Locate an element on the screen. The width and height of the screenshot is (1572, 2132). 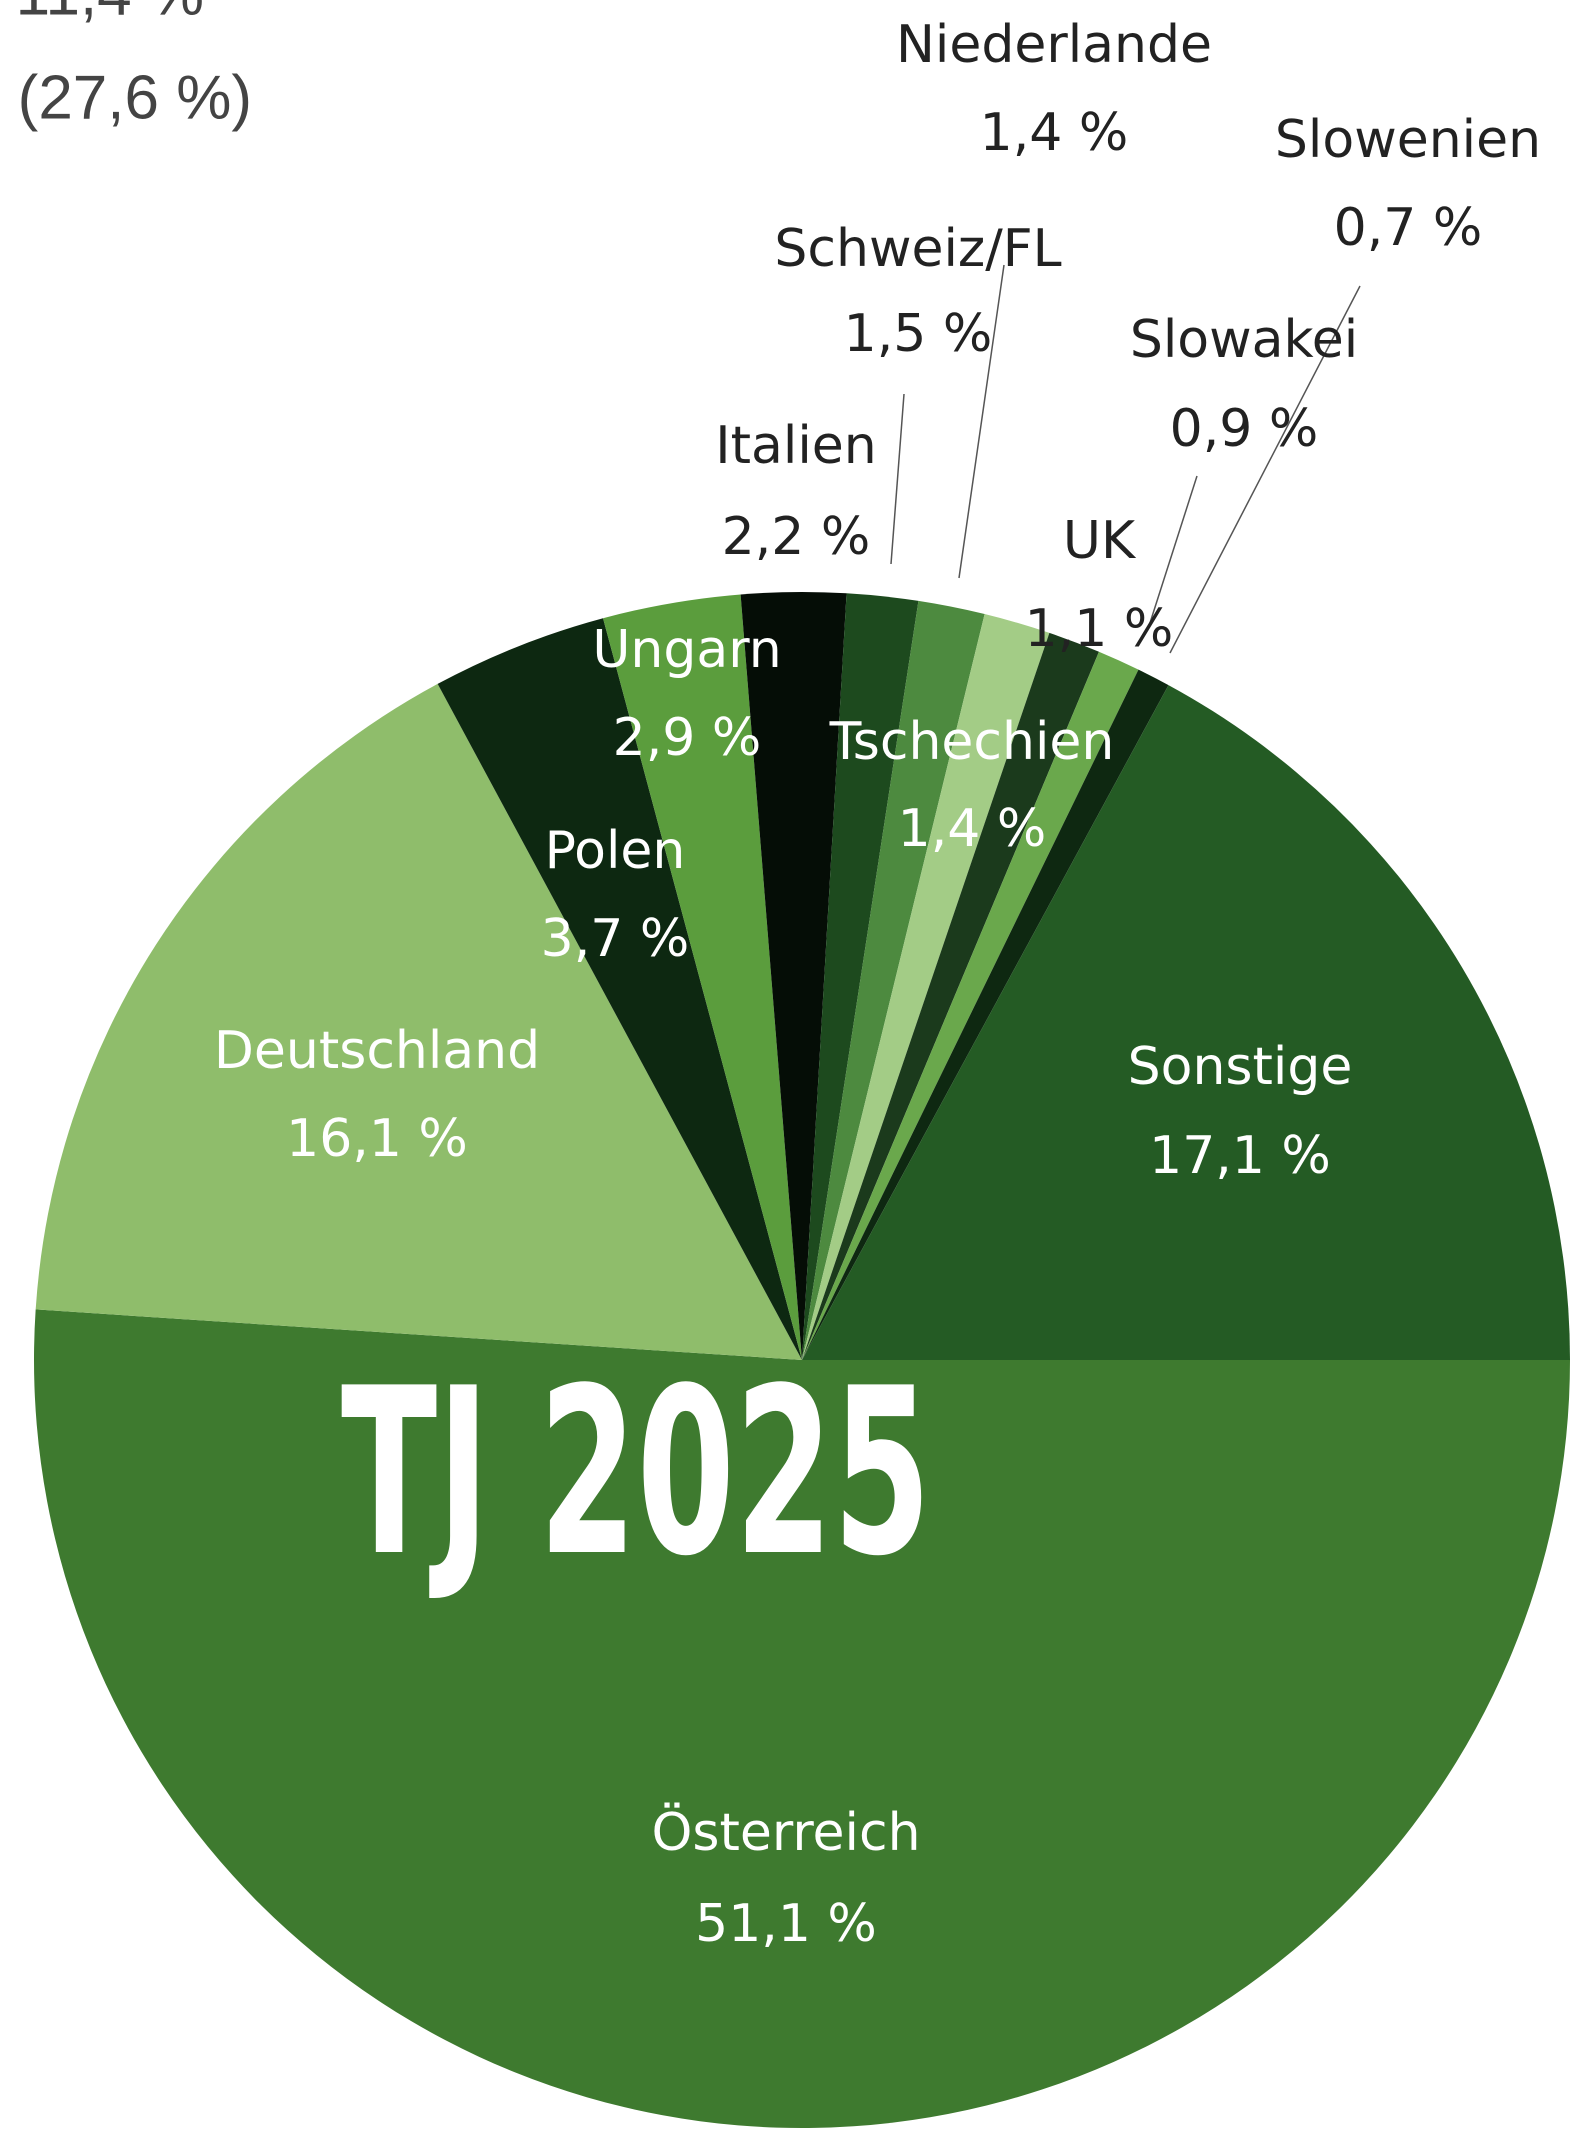
slice-label: Slowenien is located at coordinates (1408, 140).